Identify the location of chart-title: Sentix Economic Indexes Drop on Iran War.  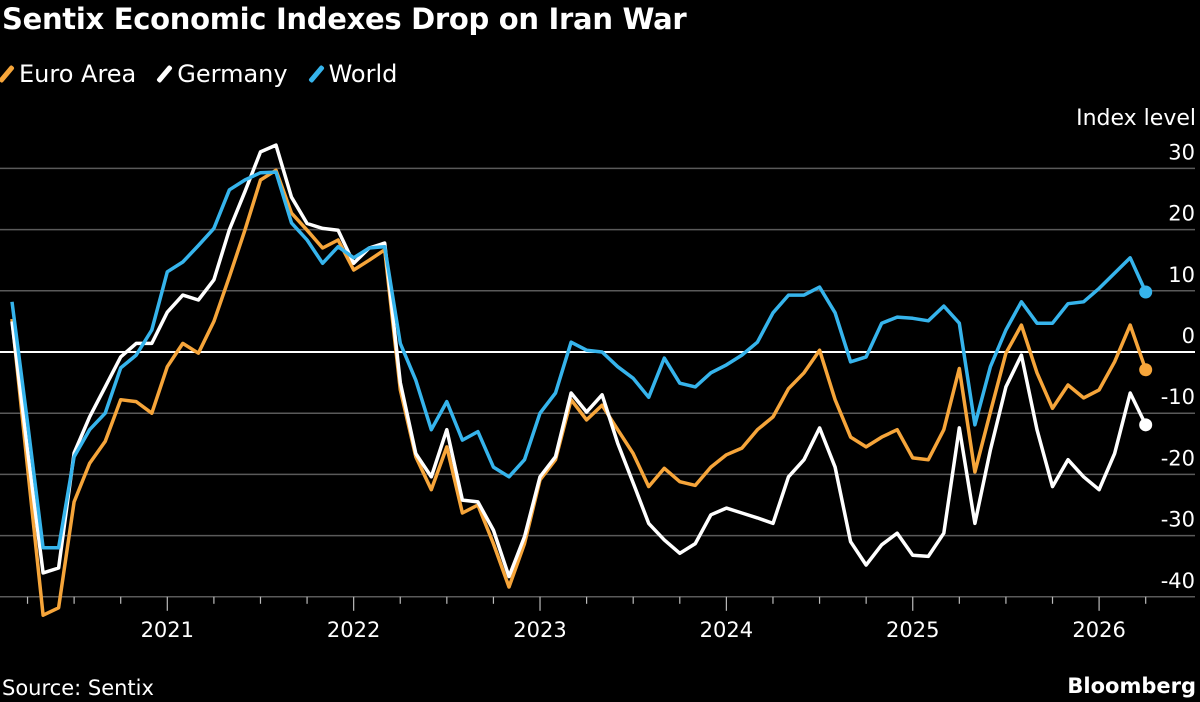
(344, 19).